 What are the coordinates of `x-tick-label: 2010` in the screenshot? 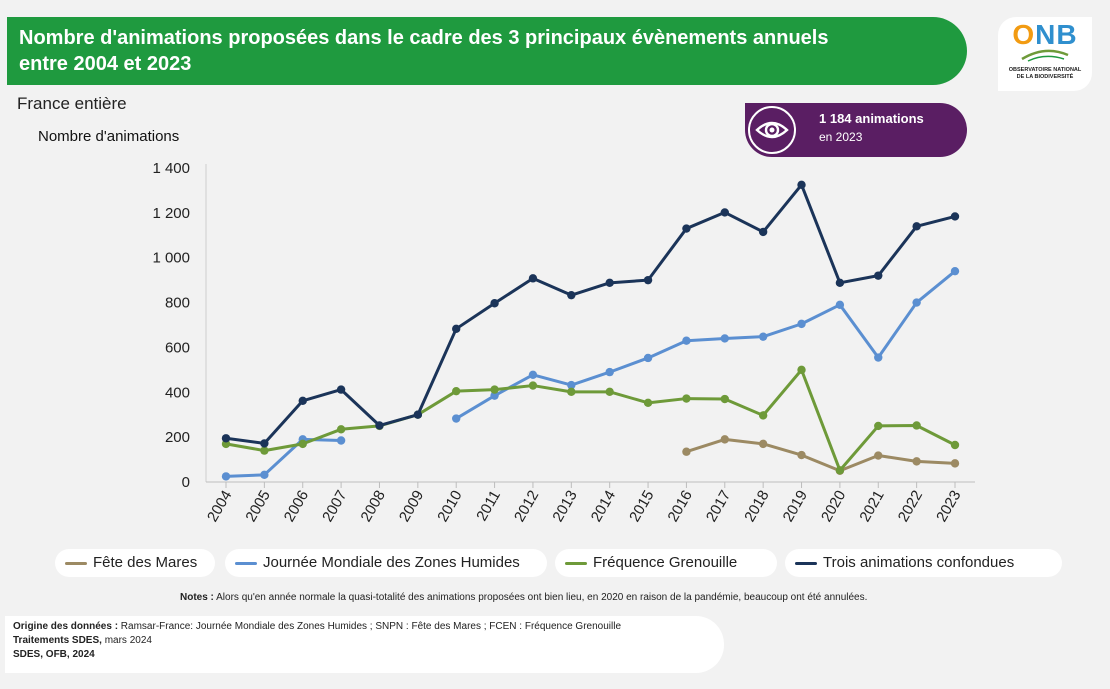 It's located at (449, 506).